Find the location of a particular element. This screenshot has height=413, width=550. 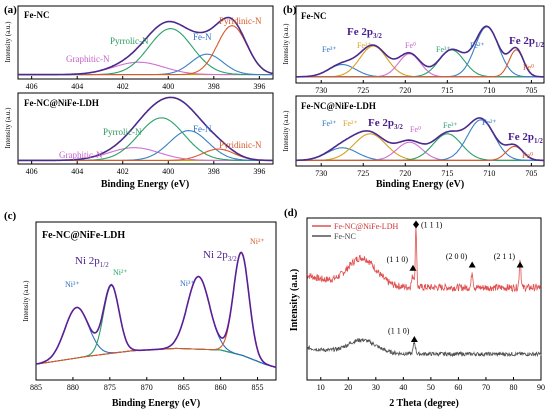

panel-a-bottom-xtick-label-402: 402 is located at coordinates (123, 171).